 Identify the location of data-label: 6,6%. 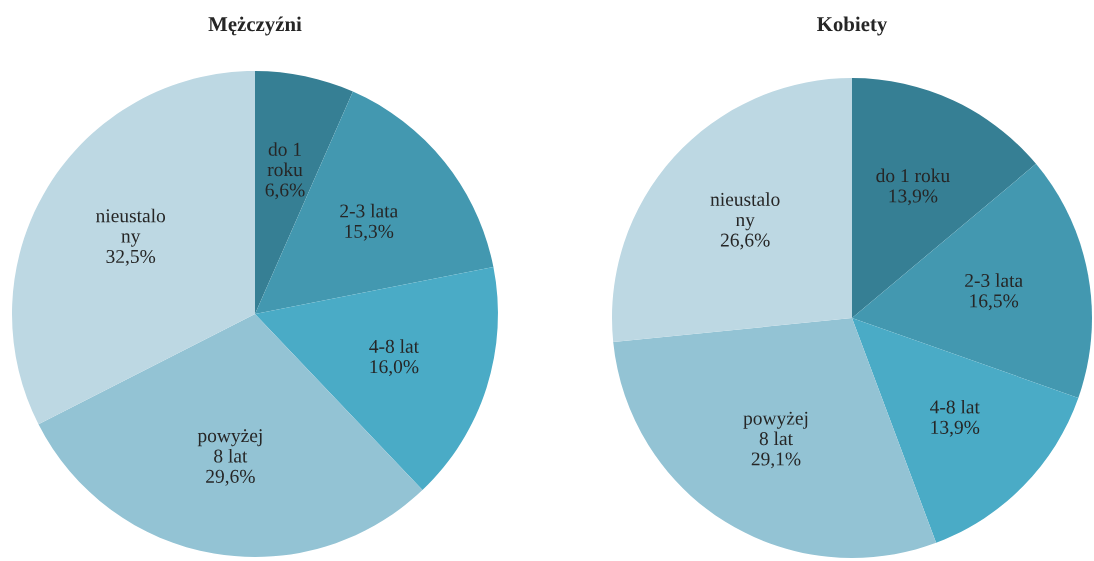
(285, 191).